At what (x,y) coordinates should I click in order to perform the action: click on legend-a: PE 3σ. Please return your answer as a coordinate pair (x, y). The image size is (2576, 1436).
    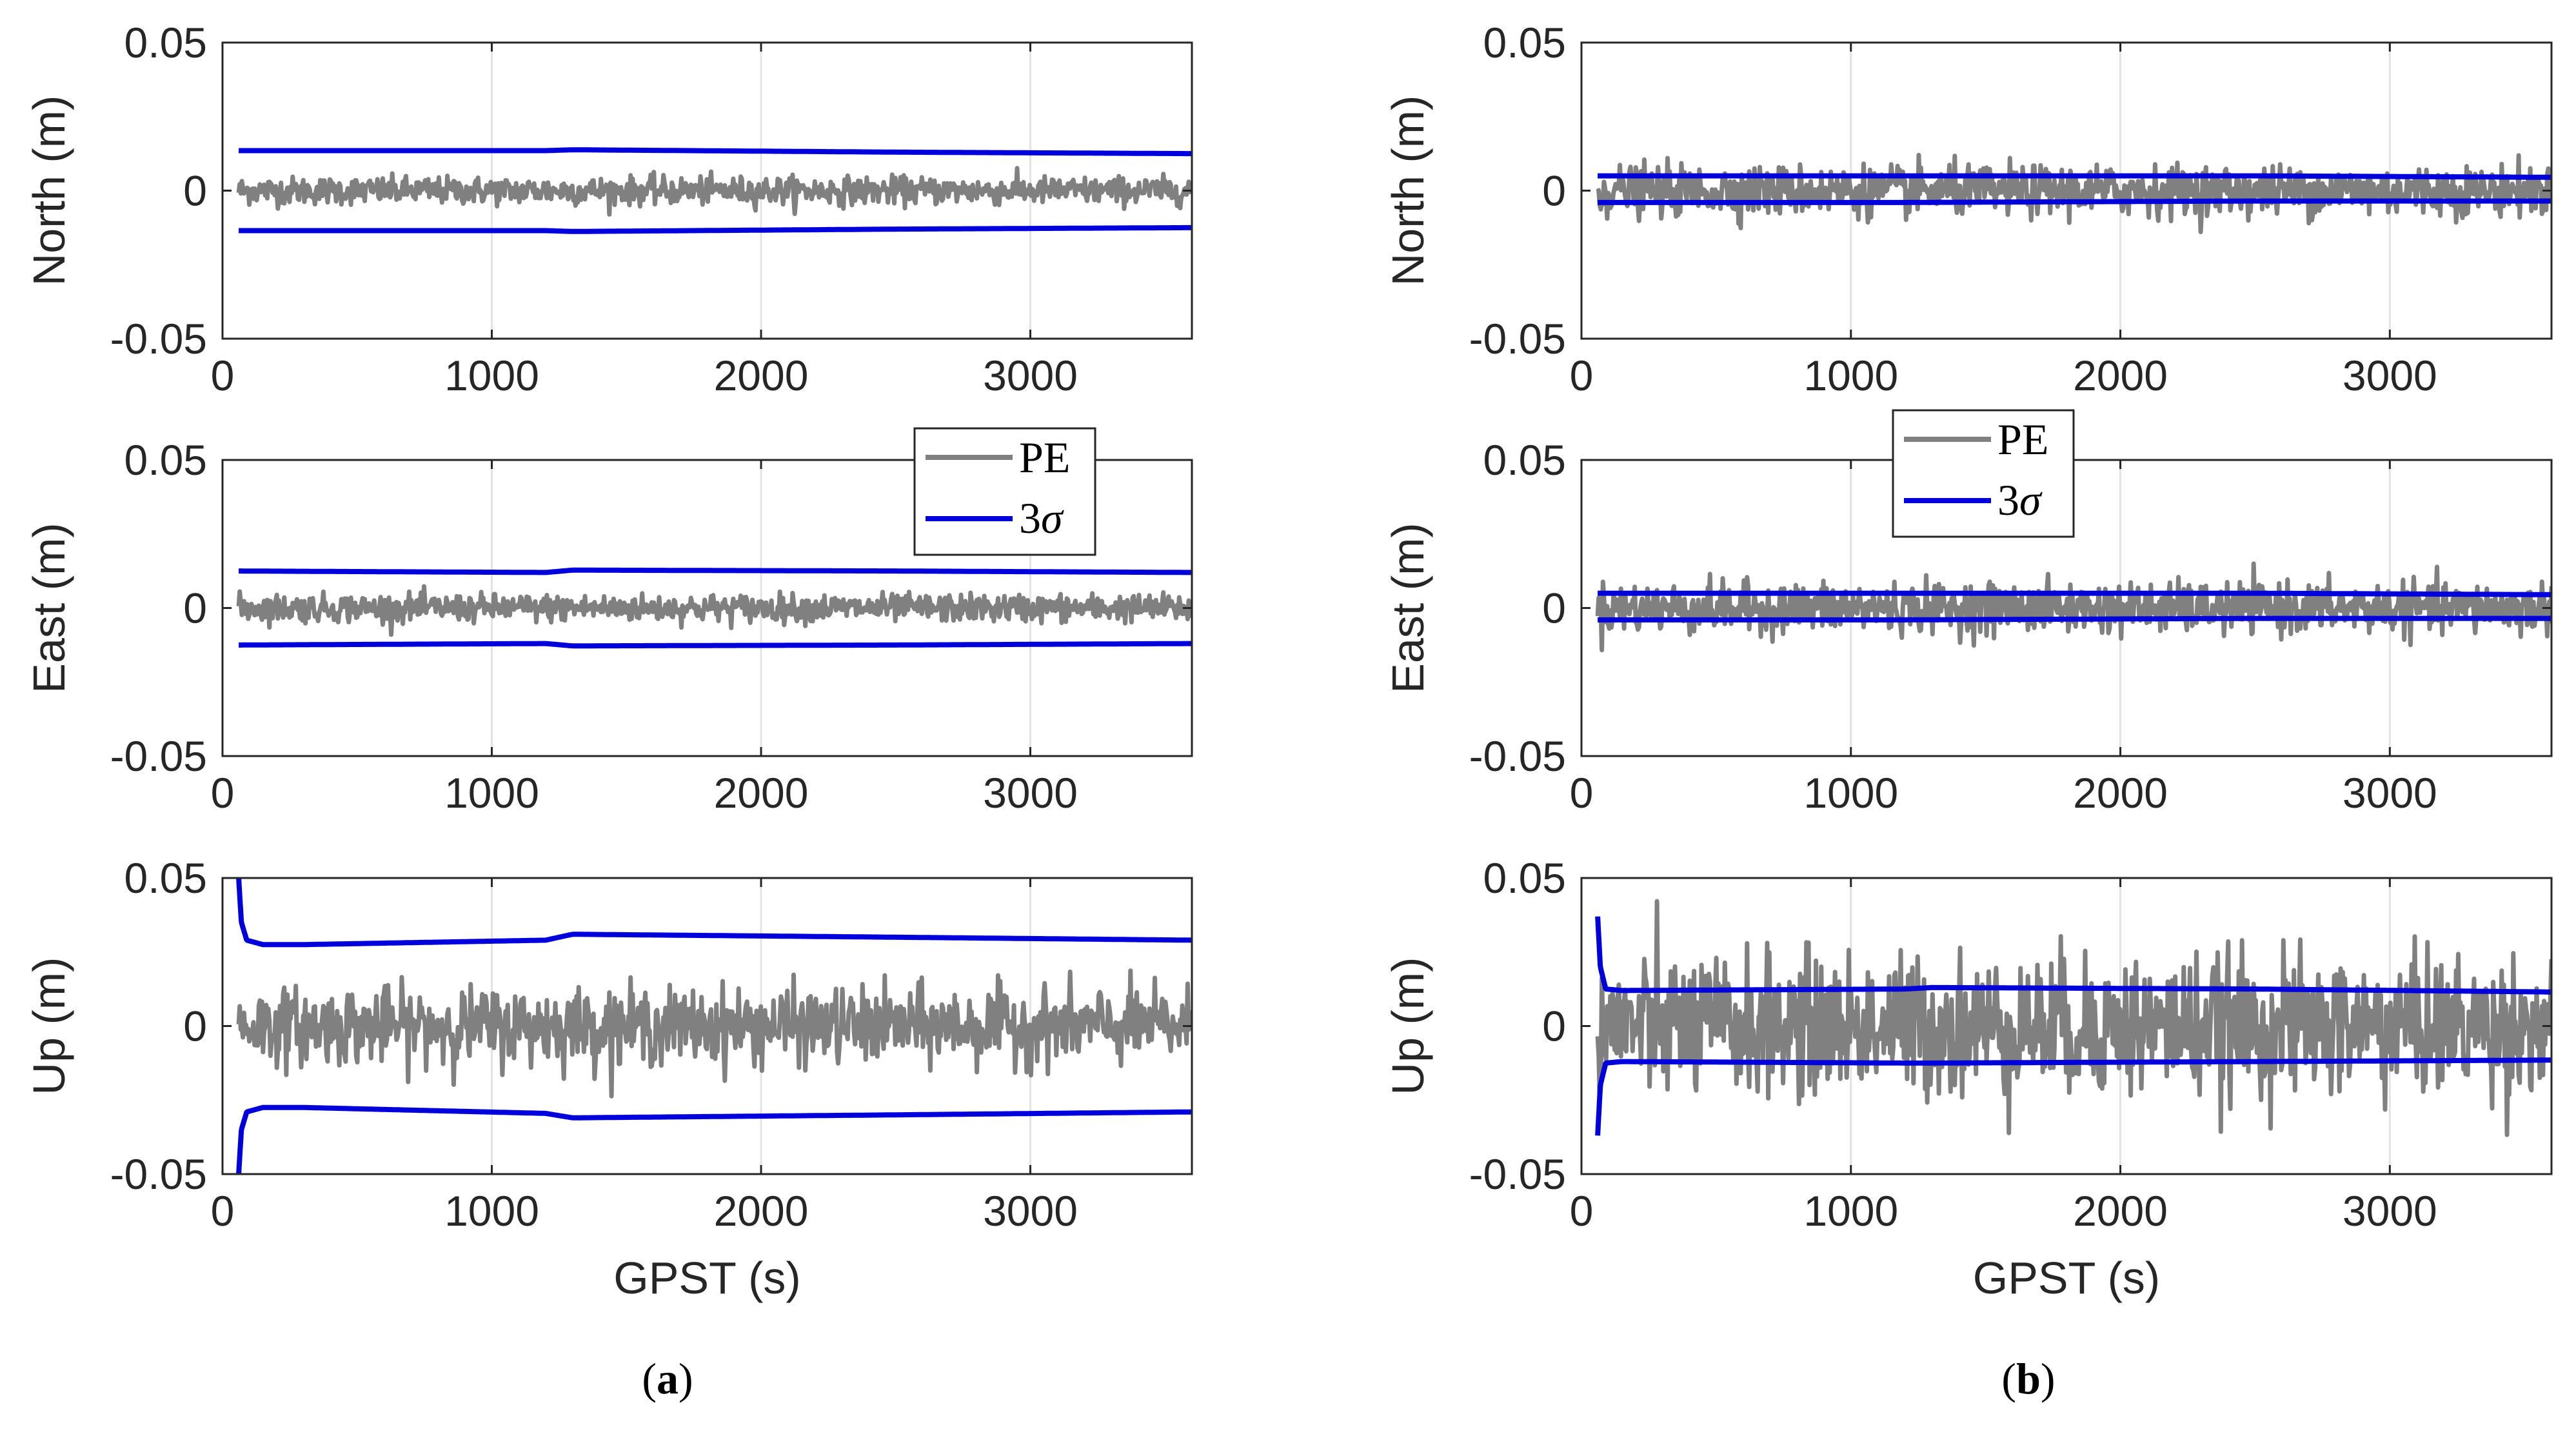
    Looking at the image, I should click on (1004, 491).